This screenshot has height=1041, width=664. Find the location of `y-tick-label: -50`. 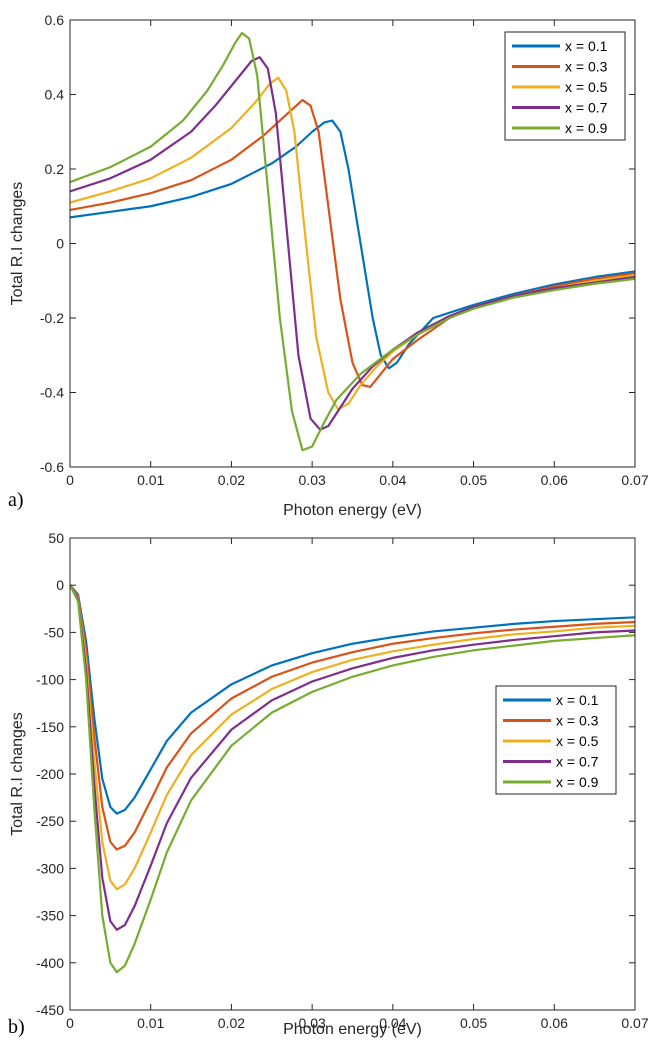

y-tick-label: -50 is located at coordinates (54, 632).